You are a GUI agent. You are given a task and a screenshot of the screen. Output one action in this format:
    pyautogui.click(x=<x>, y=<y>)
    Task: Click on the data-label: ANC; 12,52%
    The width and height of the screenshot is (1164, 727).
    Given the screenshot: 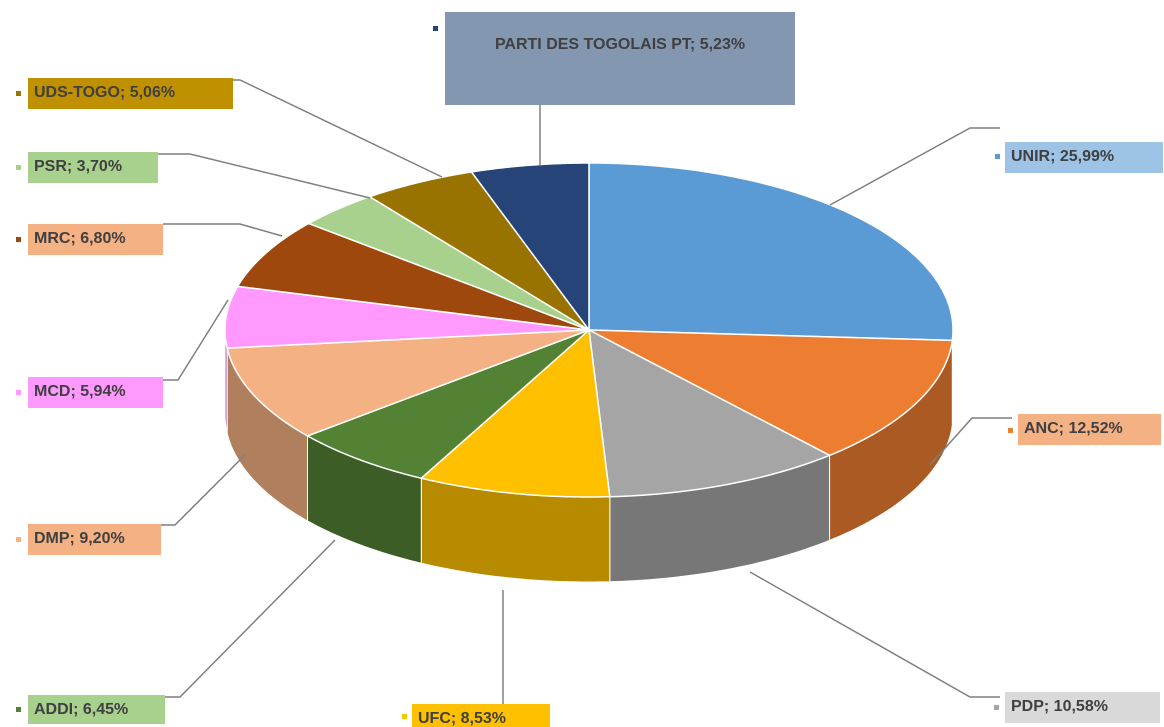 What is the action you would take?
    pyautogui.click(x=1089, y=429)
    